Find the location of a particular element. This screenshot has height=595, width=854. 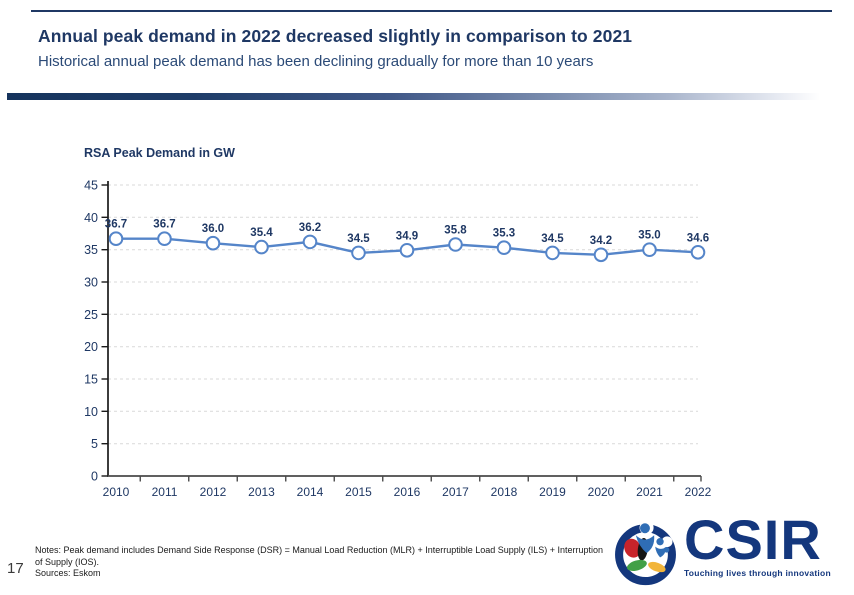

y-tick-label: 15 is located at coordinates (91, 380).